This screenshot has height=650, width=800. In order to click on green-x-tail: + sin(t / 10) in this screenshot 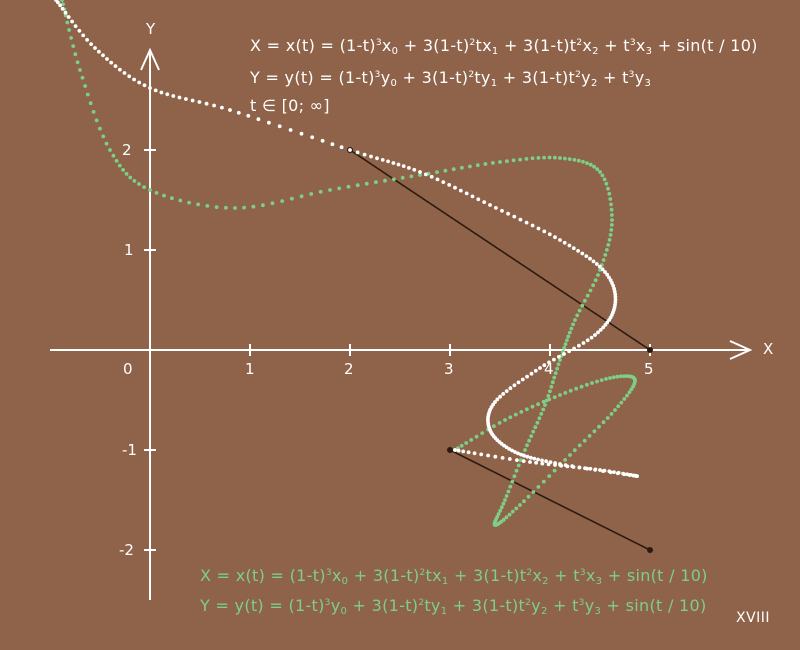, I will do `click(655, 575)`.